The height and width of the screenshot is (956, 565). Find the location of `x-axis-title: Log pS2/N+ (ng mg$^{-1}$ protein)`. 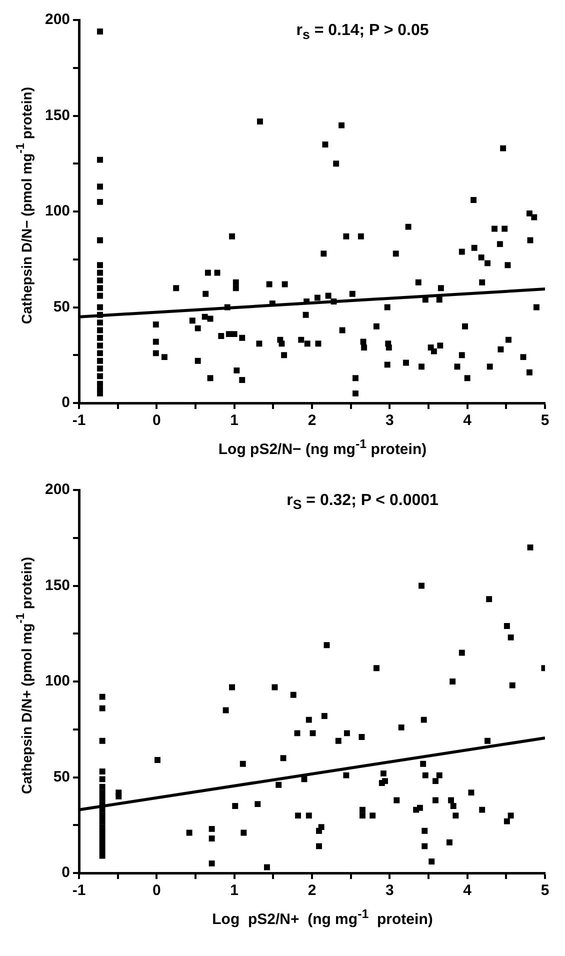

x-axis-title: Log pS2/N+ (ng mg$^{-1}$ protein) is located at coordinates (322, 917).